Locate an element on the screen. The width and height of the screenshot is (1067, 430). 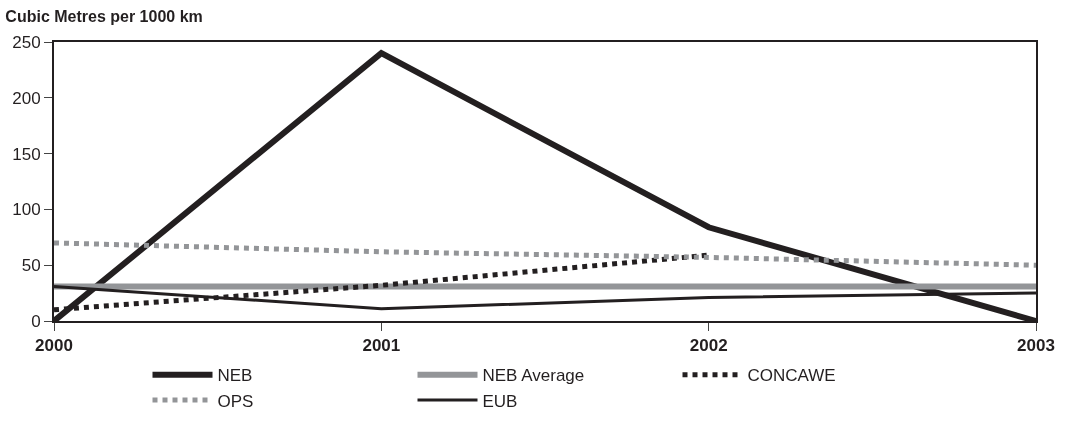
y-tick-label: 150 is located at coordinates (26, 154).